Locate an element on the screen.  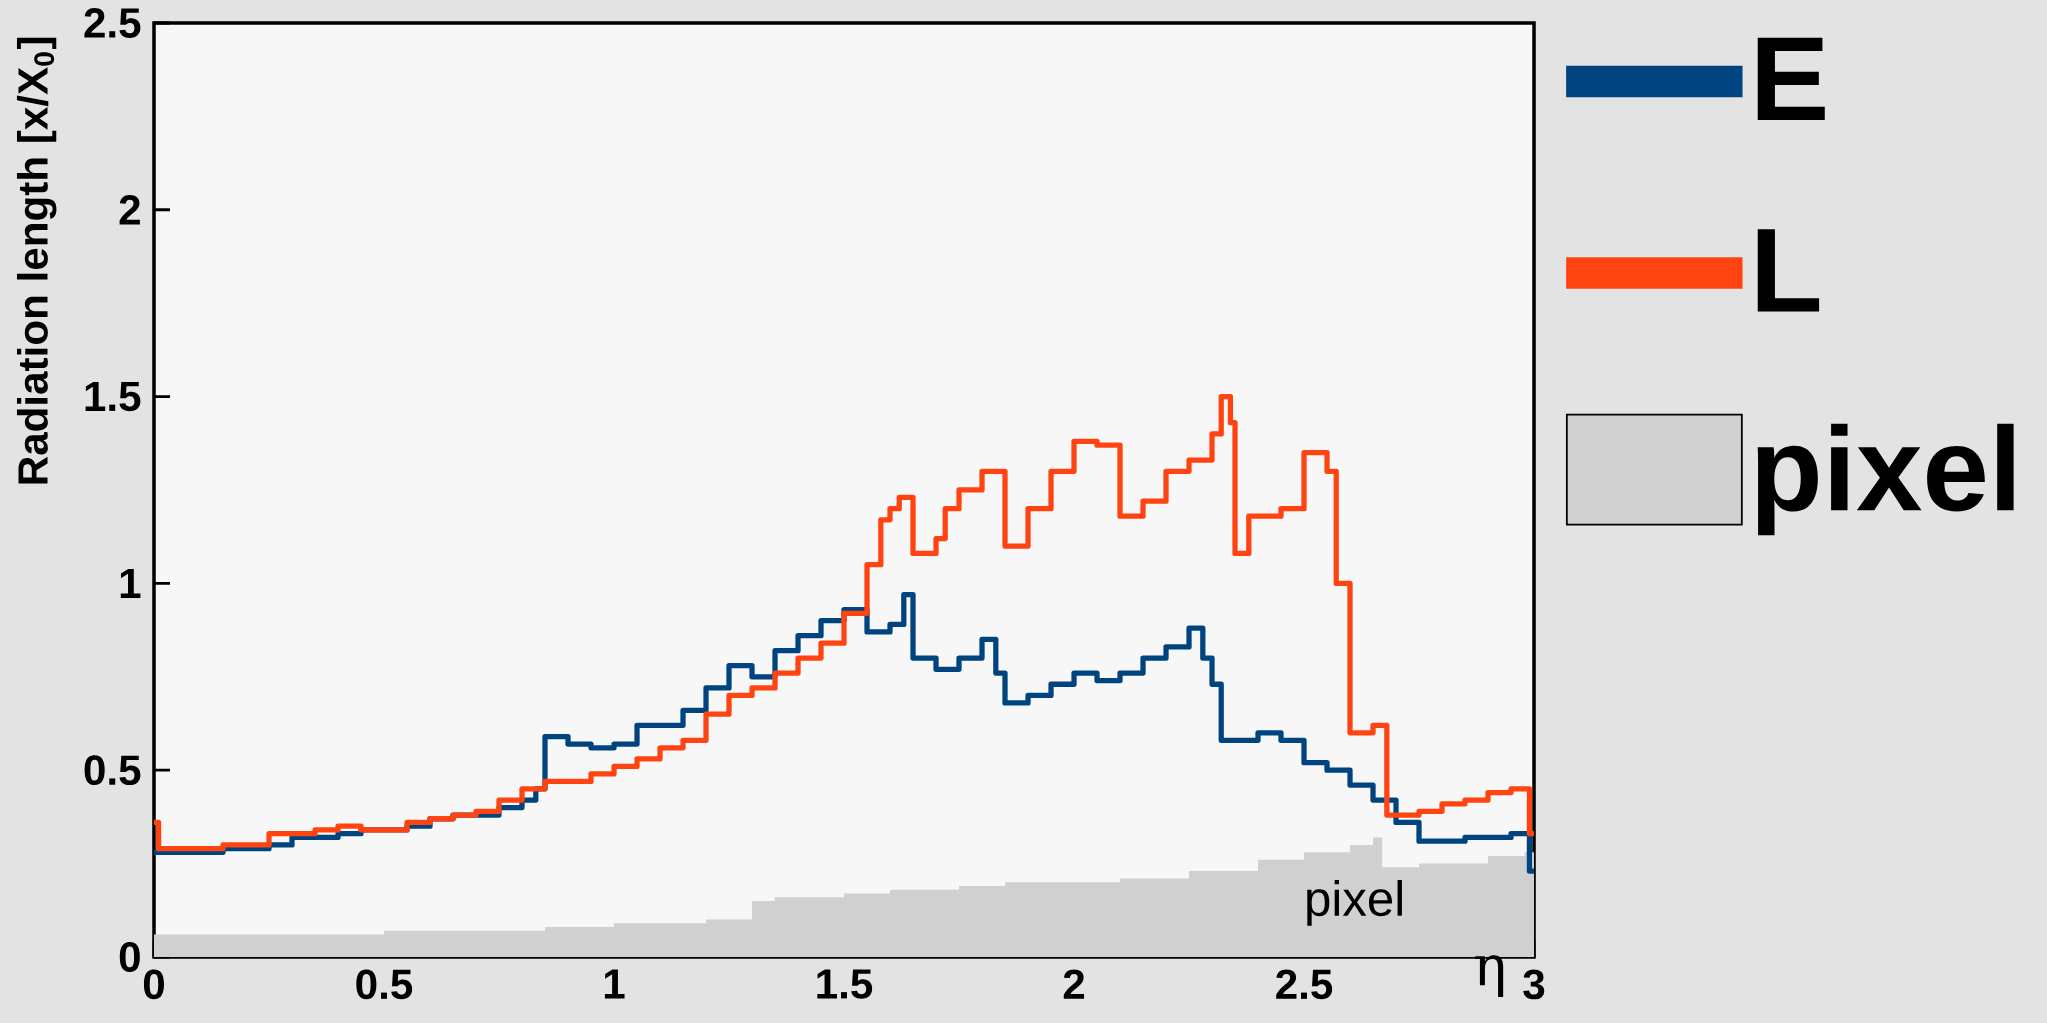
y-tick-label: 0 is located at coordinates (129, 957).